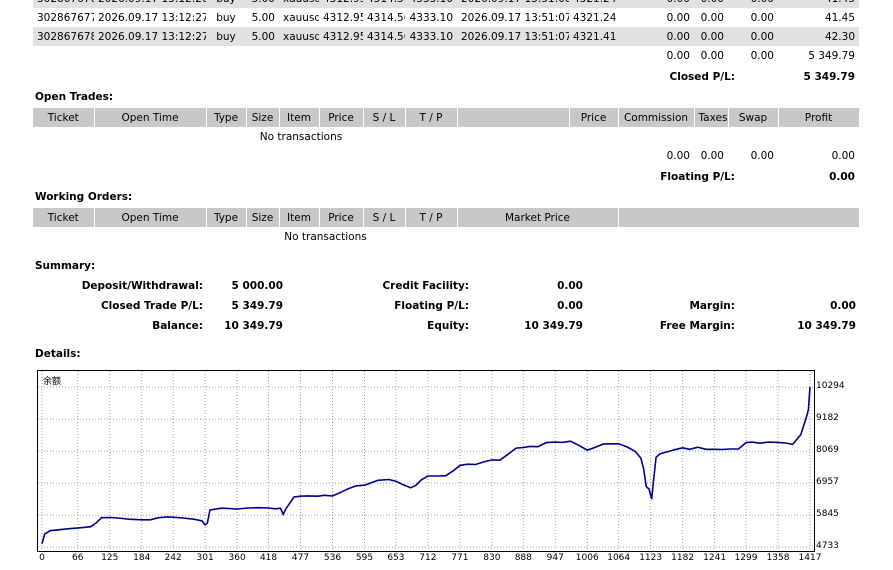 This screenshot has height=570, width=893. Describe the element at coordinates (570, 286) in the screenshot. I see `credit-value: 0.00` at that location.